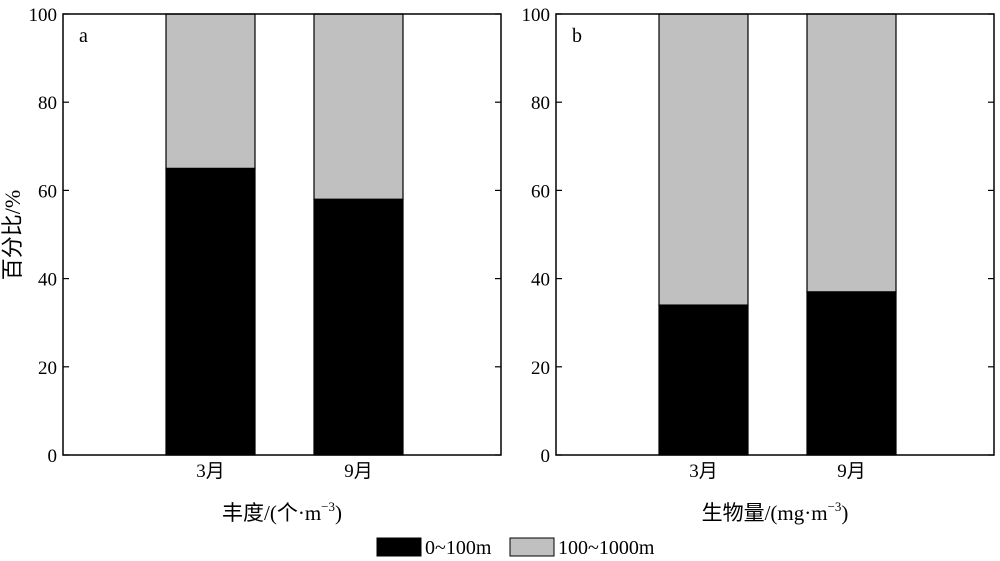  I want to click on legend-label-0: 0~100m, so click(458, 548).